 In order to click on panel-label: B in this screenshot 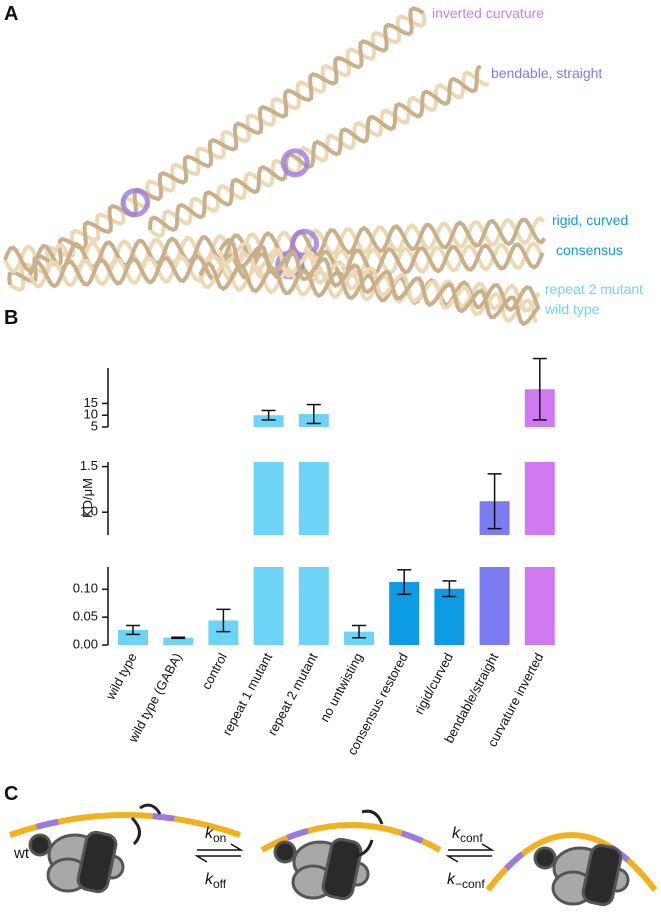, I will do `click(11, 318)`.